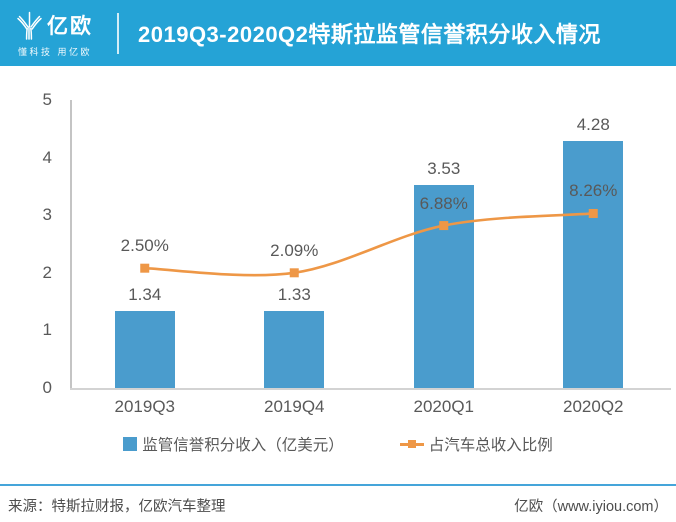 The width and height of the screenshot is (676, 522). Describe the element at coordinates (370, 389) in the screenshot. I see `x-axis-line` at that location.